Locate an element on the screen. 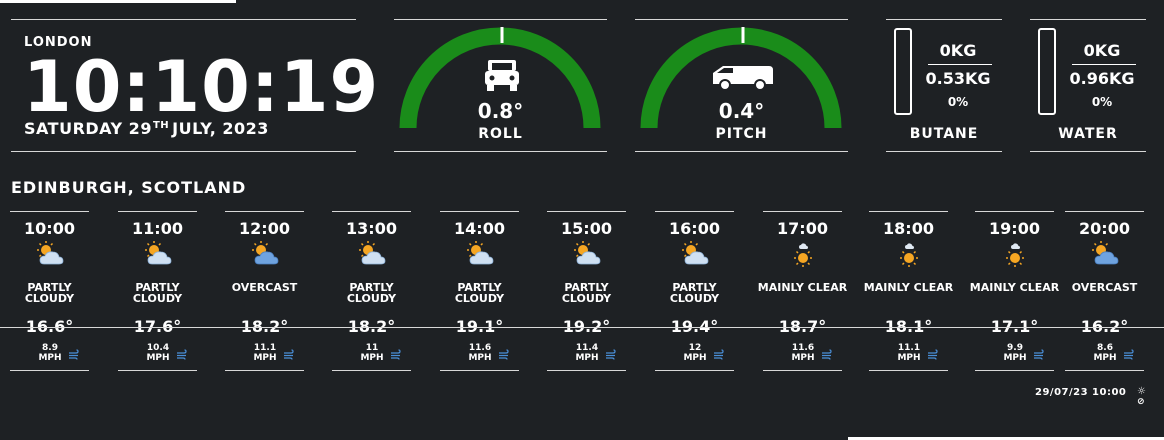 Image resolution: width=1164 pixels, height=440 pixels. car-front-icon is located at coordinates (502, 75).